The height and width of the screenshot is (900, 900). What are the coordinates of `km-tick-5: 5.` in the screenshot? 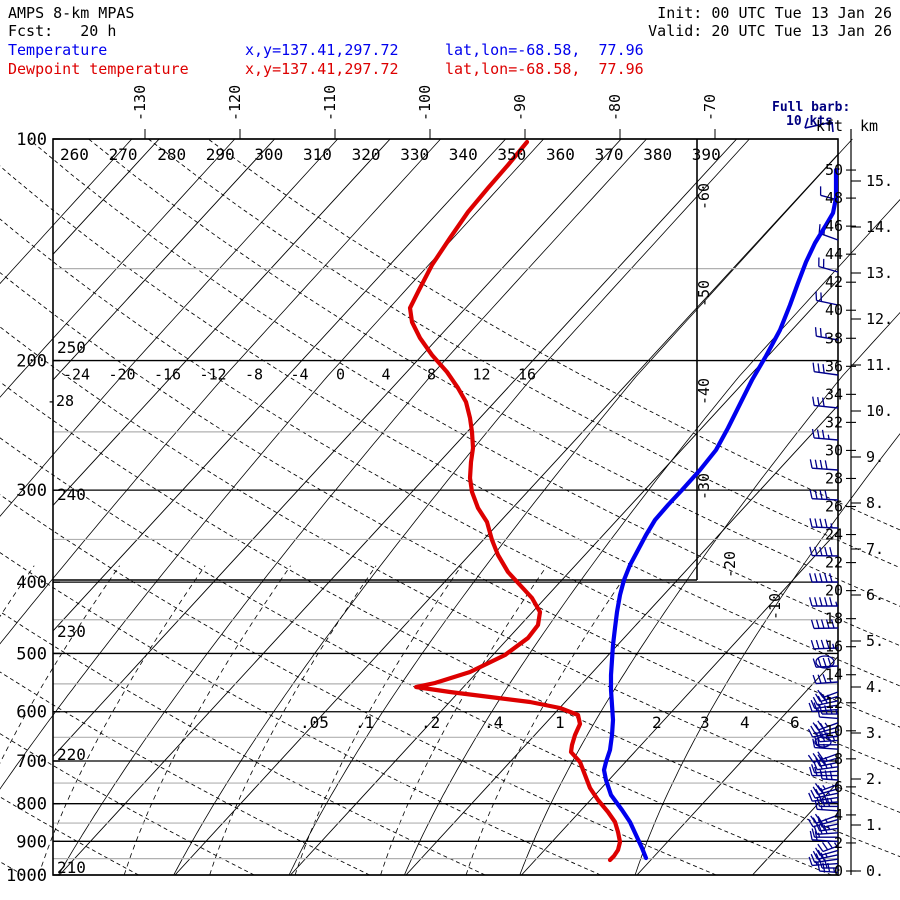 It's located at (875, 641).